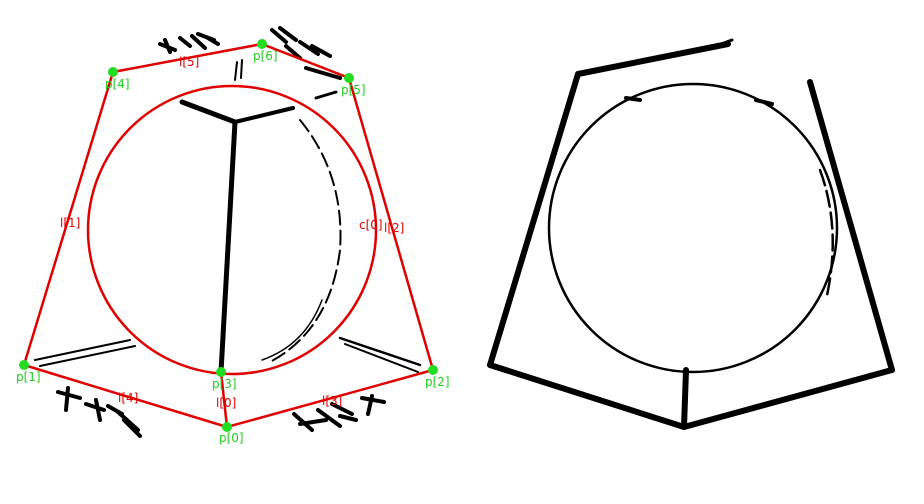 The image size is (924, 504). What do you see at coordinates (826, 235) in the screenshot?
I see `right-circle-shading` at bounding box center [826, 235].